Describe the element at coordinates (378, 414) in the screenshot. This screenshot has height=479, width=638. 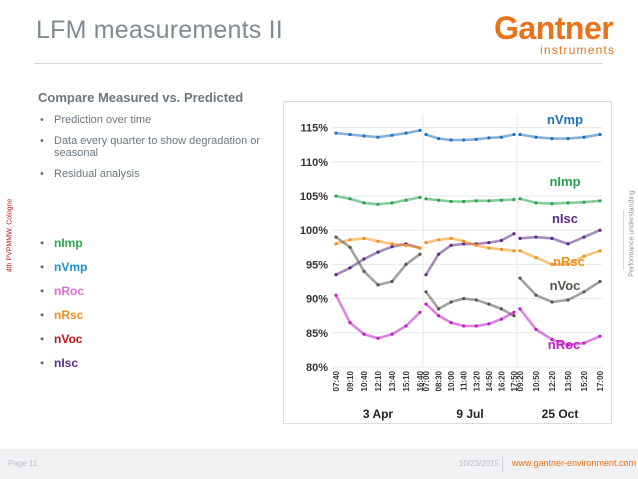
I see `panel-date-label: 3 Apr` at that location.